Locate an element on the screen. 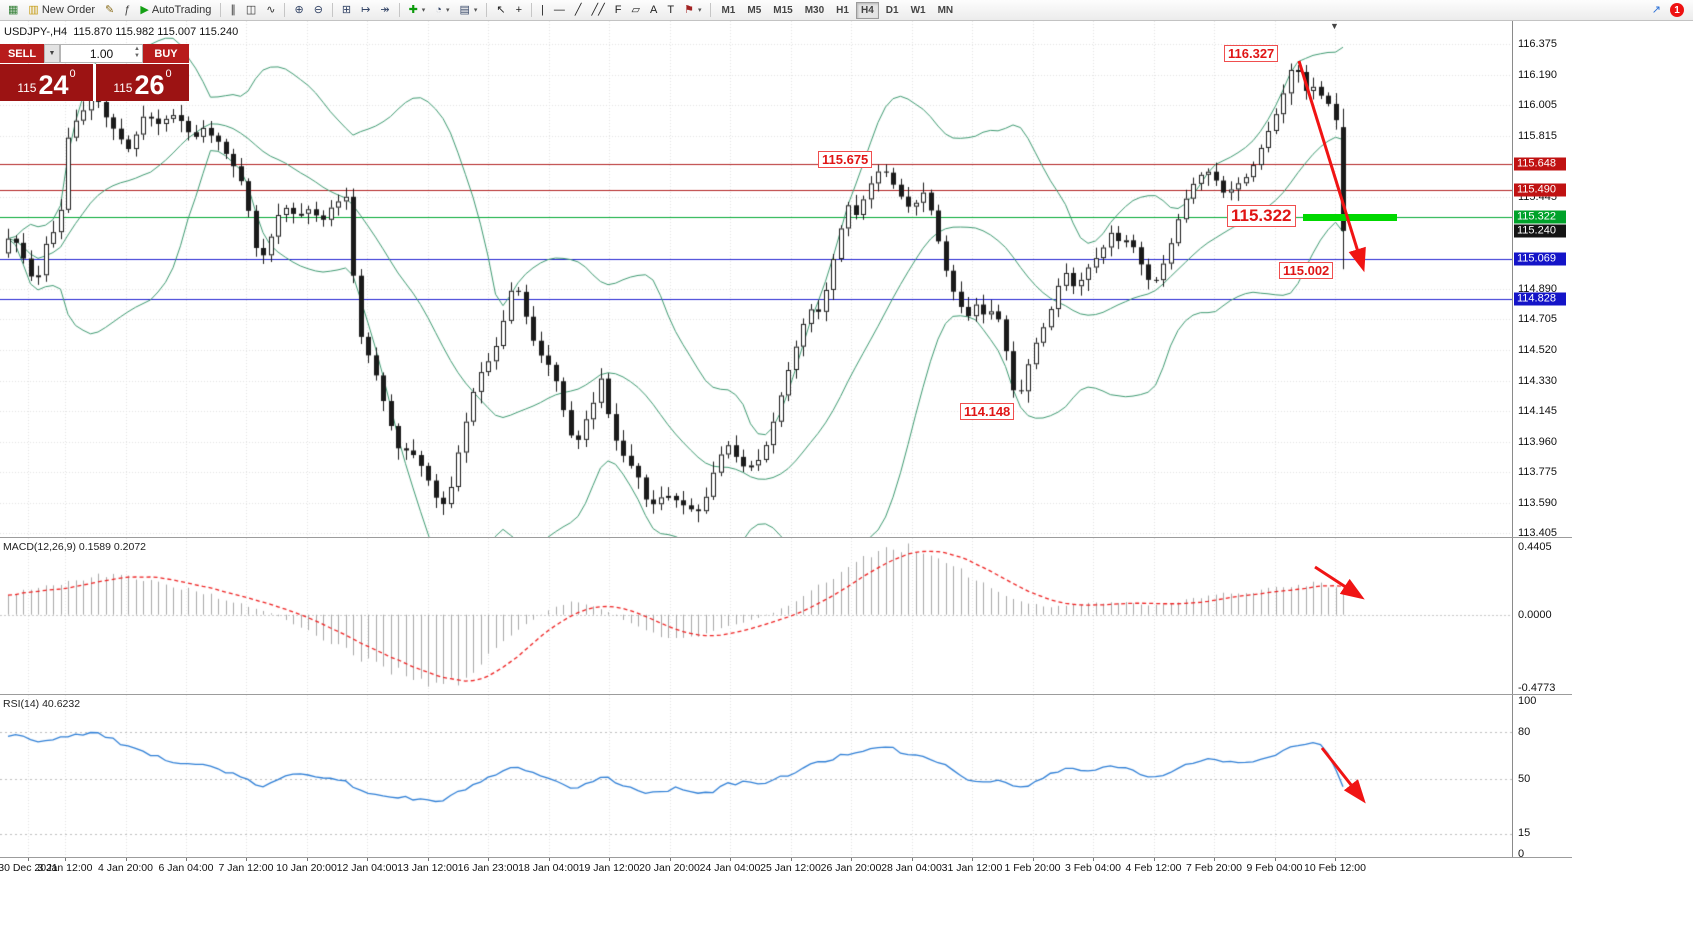 This screenshot has height=940, width=1693. community-button: ↗ is located at coordinates (1656, 10).